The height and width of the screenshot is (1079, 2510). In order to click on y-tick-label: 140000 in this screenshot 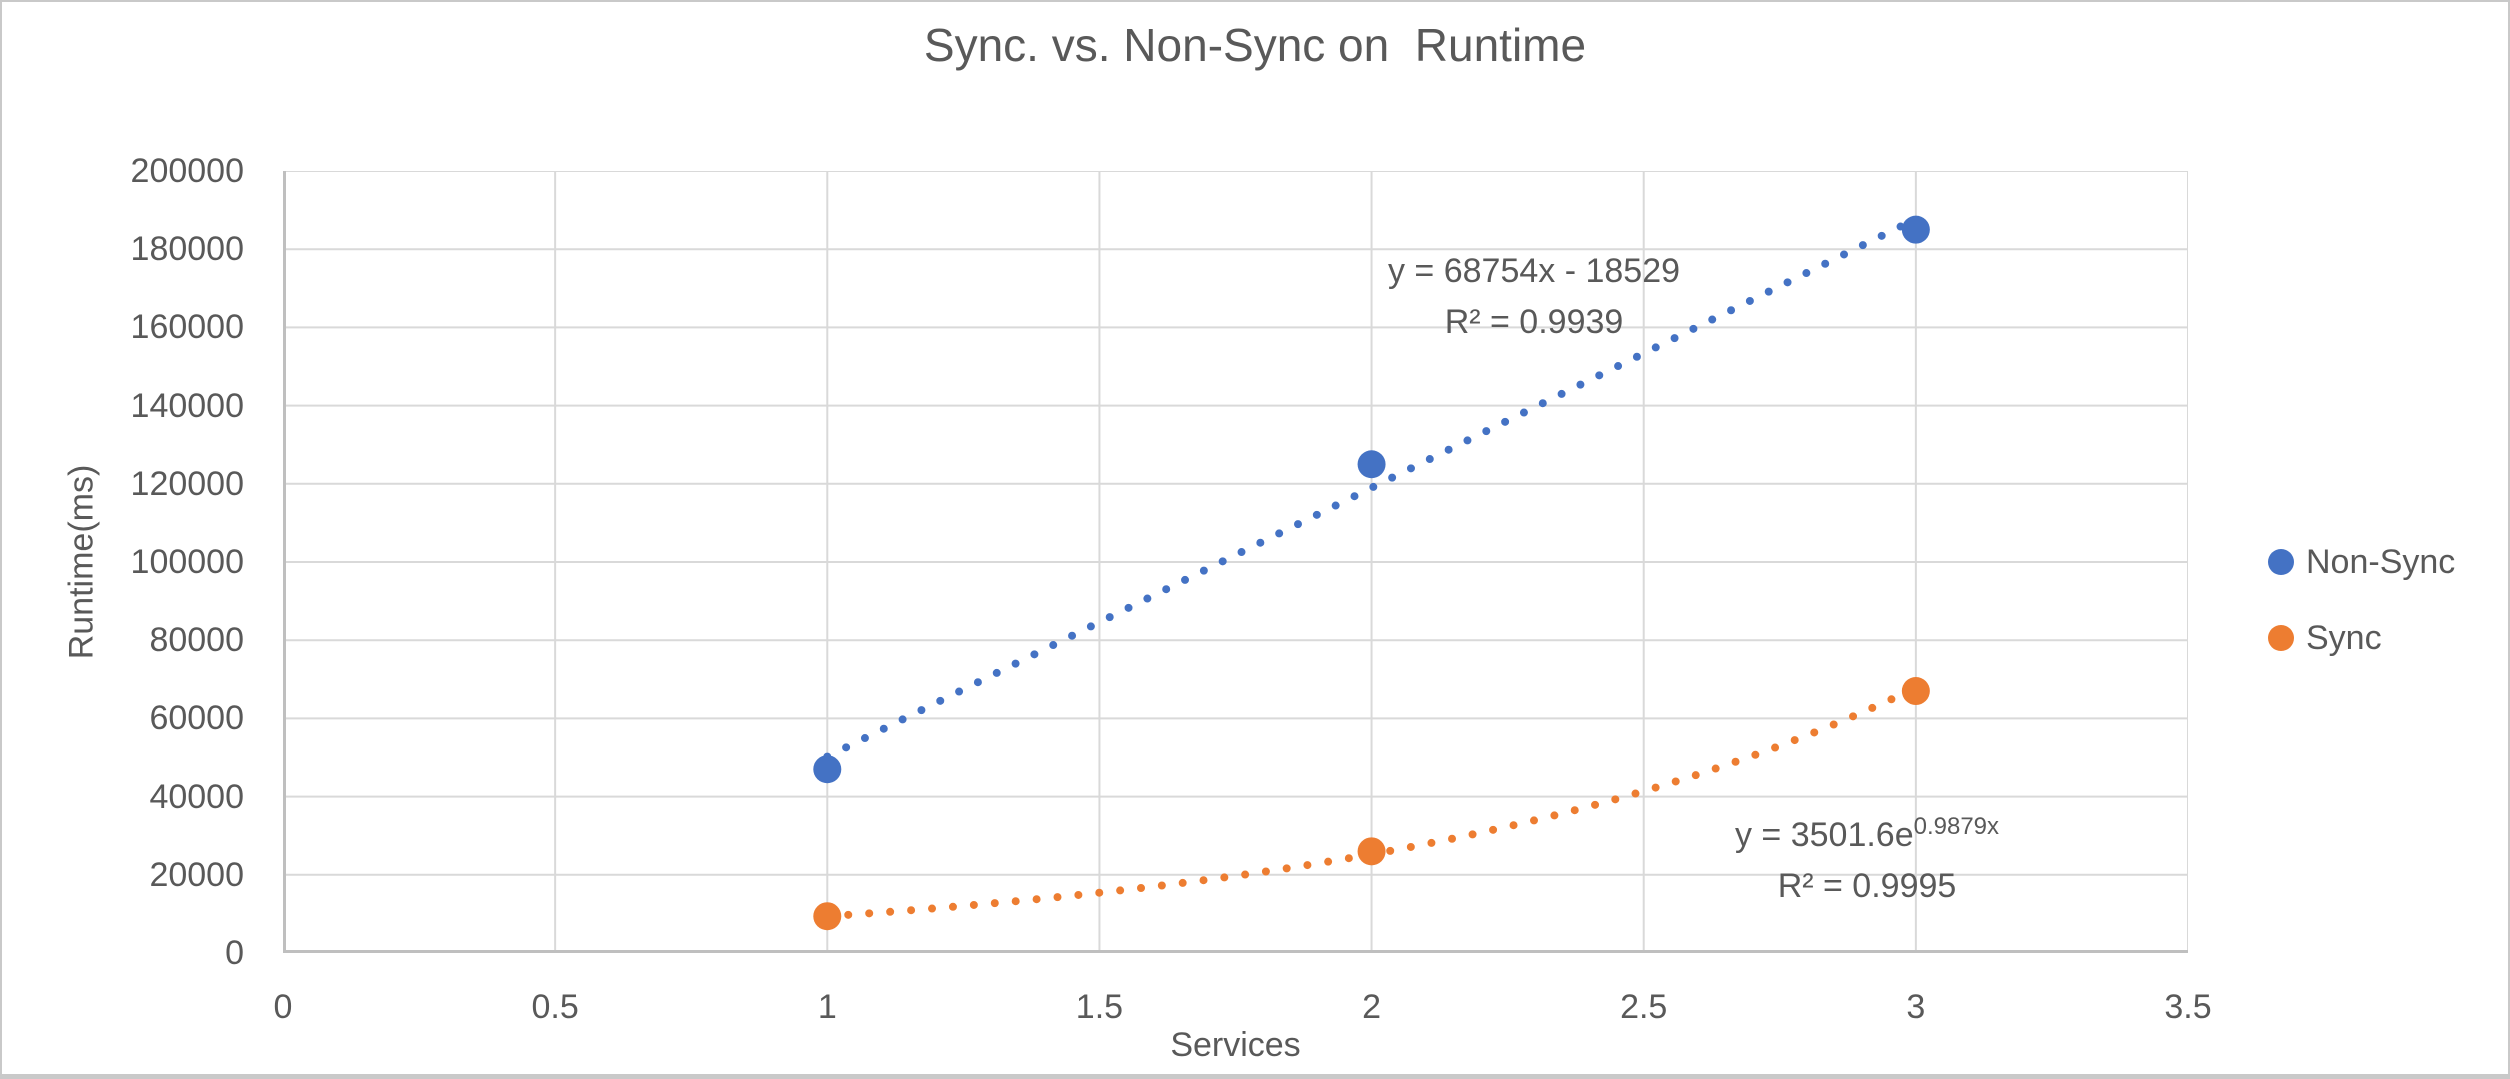, I will do `click(187, 405)`.